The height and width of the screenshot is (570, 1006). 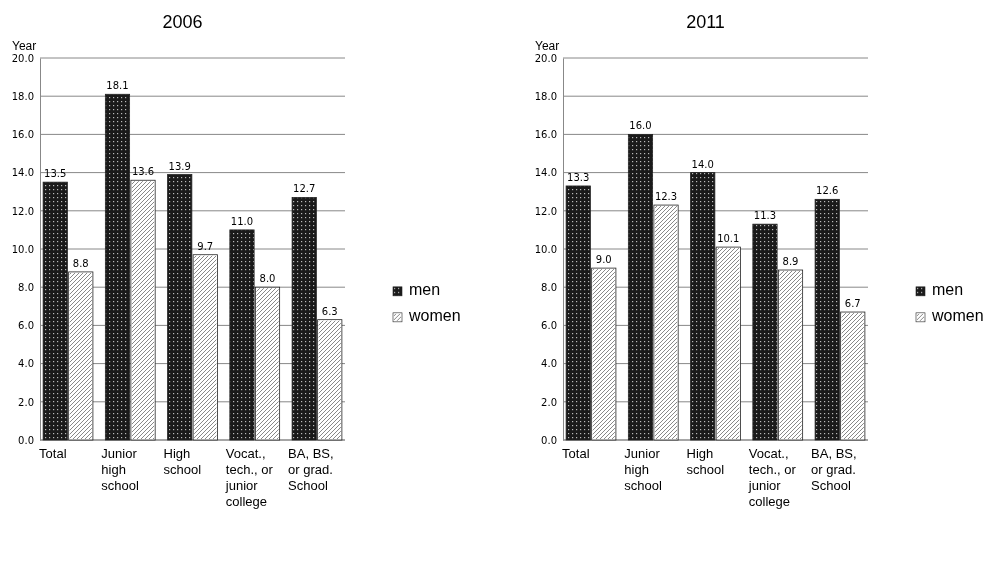 I want to click on data-label: 6.7, so click(x=852, y=304).